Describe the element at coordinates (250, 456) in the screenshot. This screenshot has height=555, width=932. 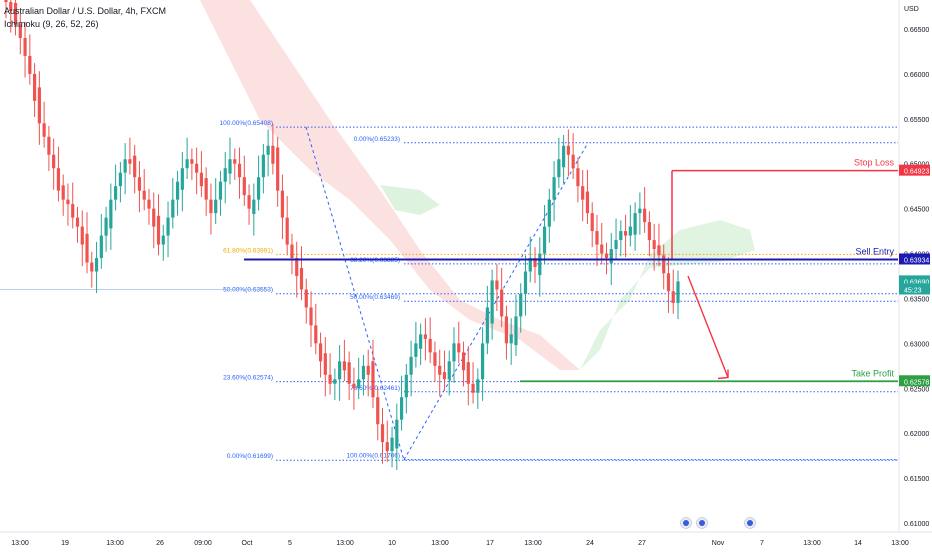
I see `fib-a-label: 0.00%(0.61699)` at that location.